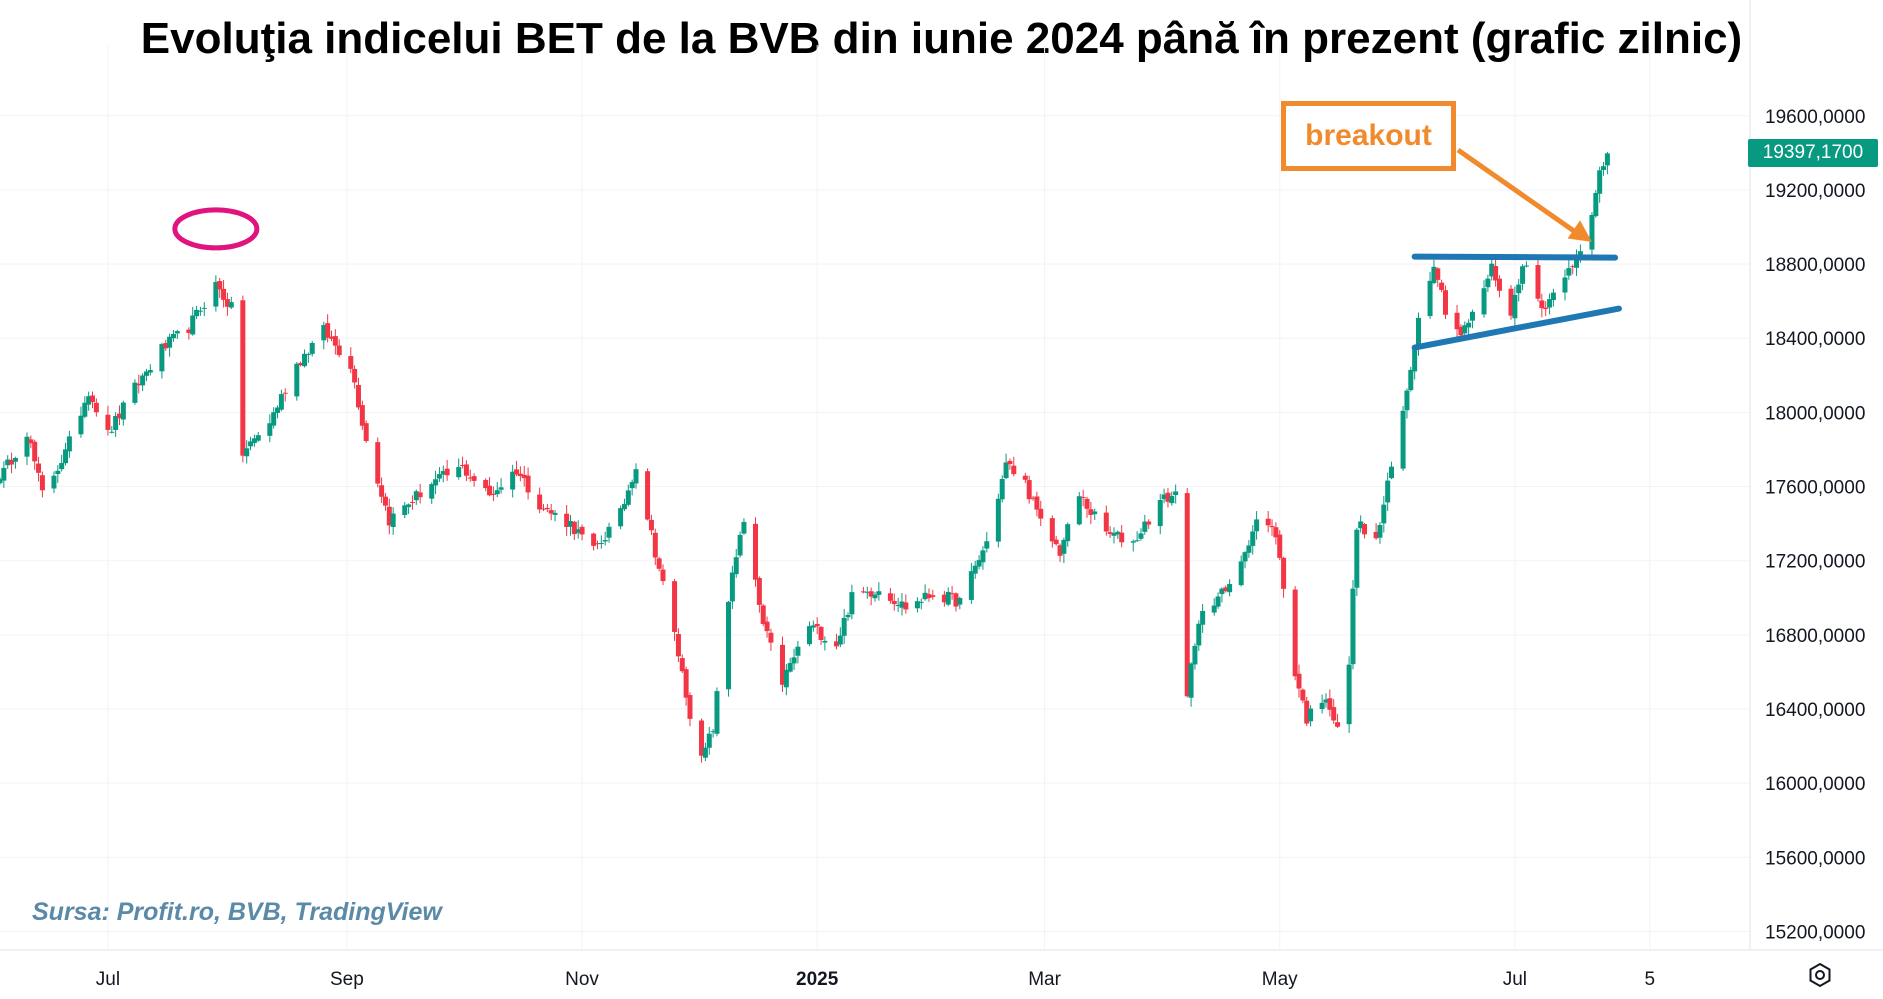 The width and height of the screenshot is (1883, 999). Describe the element at coordinates (1815, 413) in the screenshot. I see `y-tick-label: 18000,0000` at that location.